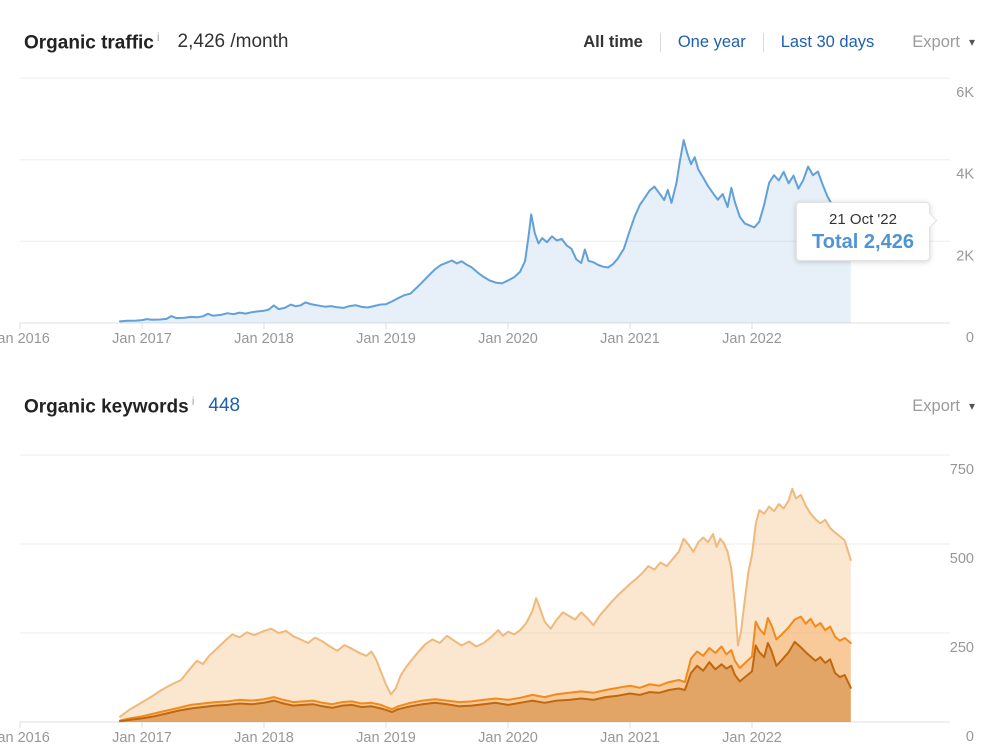  Describe the element at coordinates (936, 405) in the screenshot. I see `export-keywords-label: Export` at that location.